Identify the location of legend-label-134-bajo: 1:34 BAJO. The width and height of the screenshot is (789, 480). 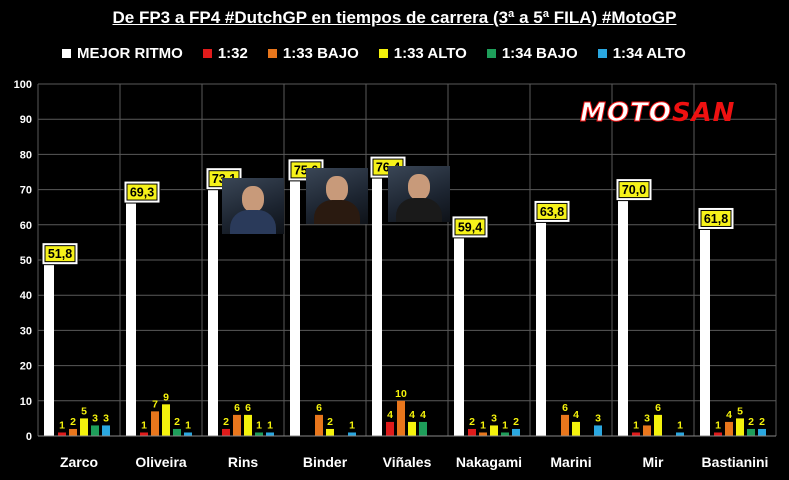
(539, 53).